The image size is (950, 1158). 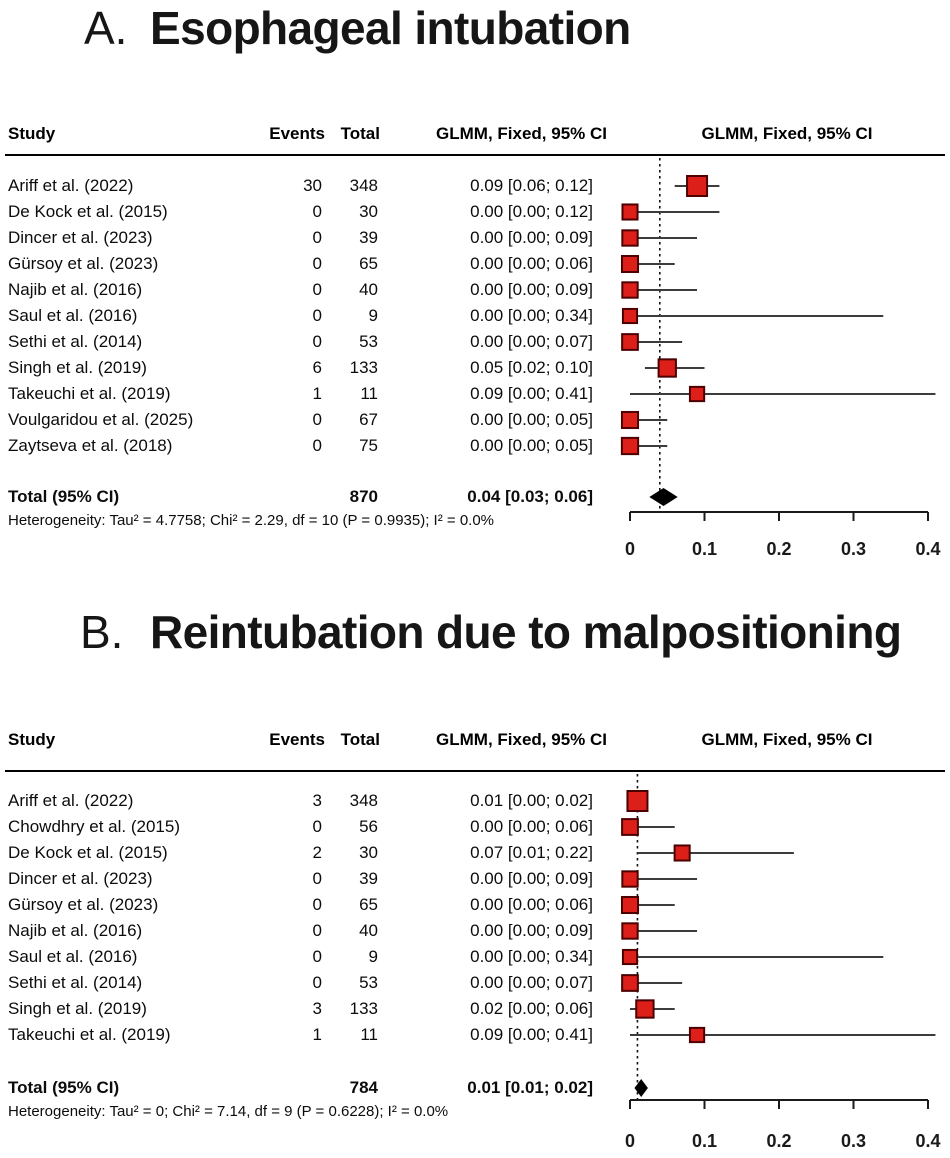 What do you see at coordinates (89, 393) in the screenshot?
I see `study-name: Takeuchi et al. (2019)` at bounding box center [89, 393].